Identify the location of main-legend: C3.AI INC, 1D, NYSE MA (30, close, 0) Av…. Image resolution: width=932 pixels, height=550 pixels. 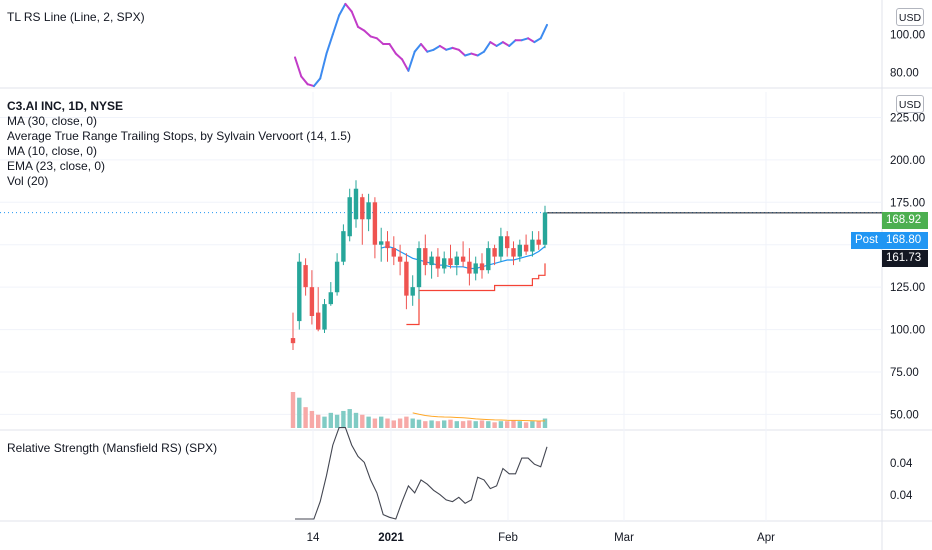
(179, 144).